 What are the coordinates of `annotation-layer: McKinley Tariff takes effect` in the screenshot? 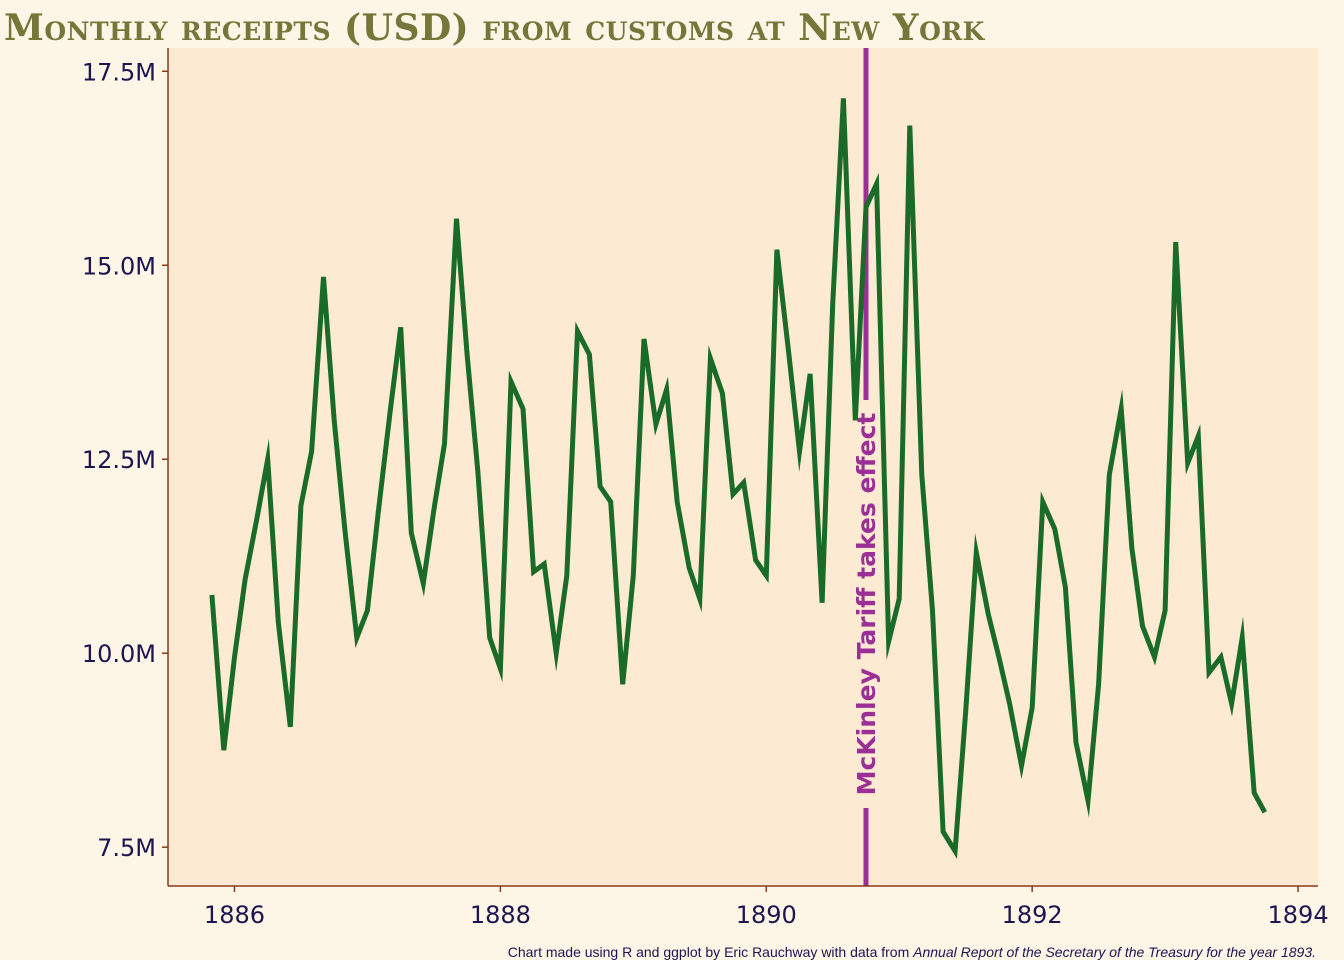 It's located at (866, 467).